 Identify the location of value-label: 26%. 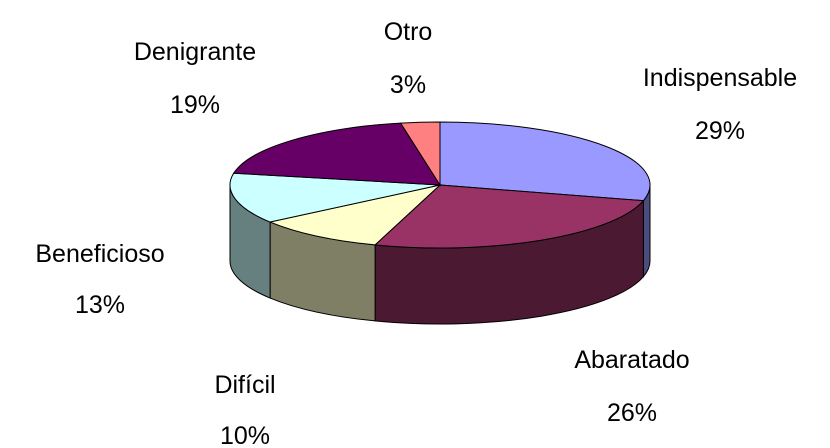
(632, 413).